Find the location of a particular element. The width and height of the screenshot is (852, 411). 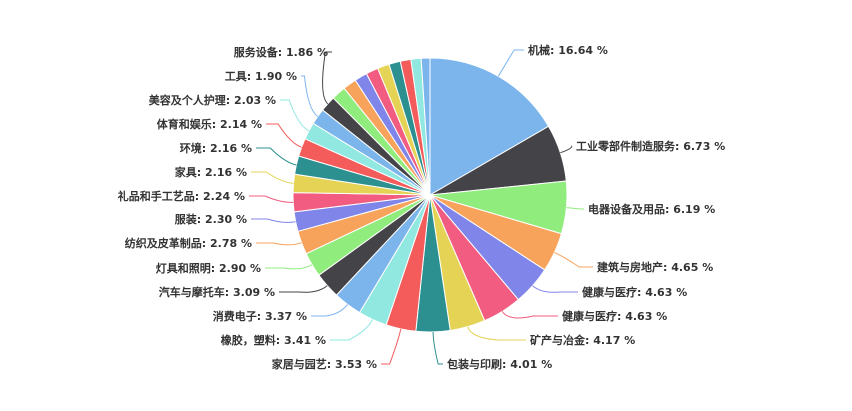

slice-label: 美容及个人护理: 2.03 % is located at coordinates (212, 100).